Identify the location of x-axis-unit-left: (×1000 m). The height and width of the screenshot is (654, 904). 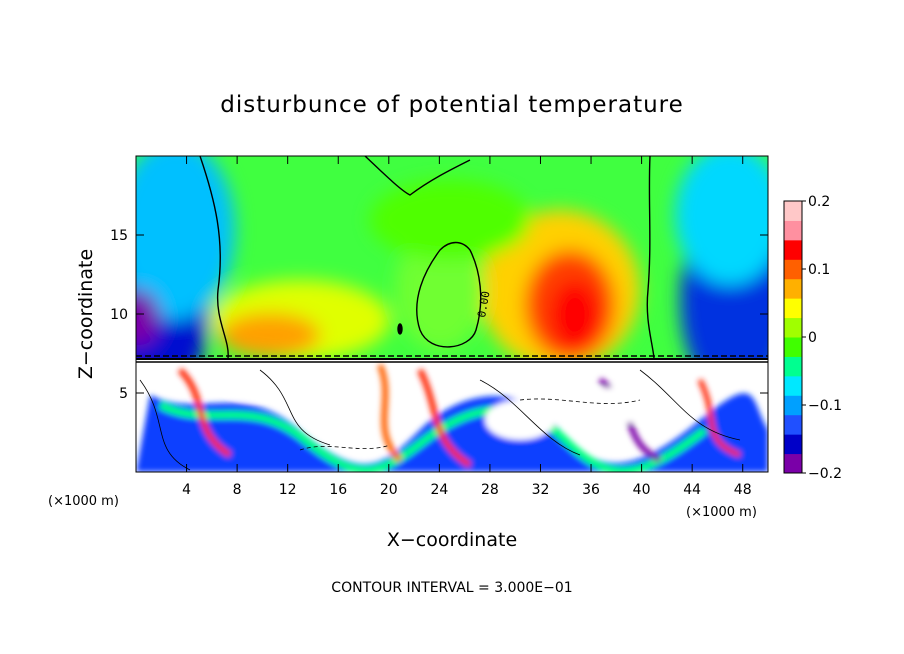
(83, 501).